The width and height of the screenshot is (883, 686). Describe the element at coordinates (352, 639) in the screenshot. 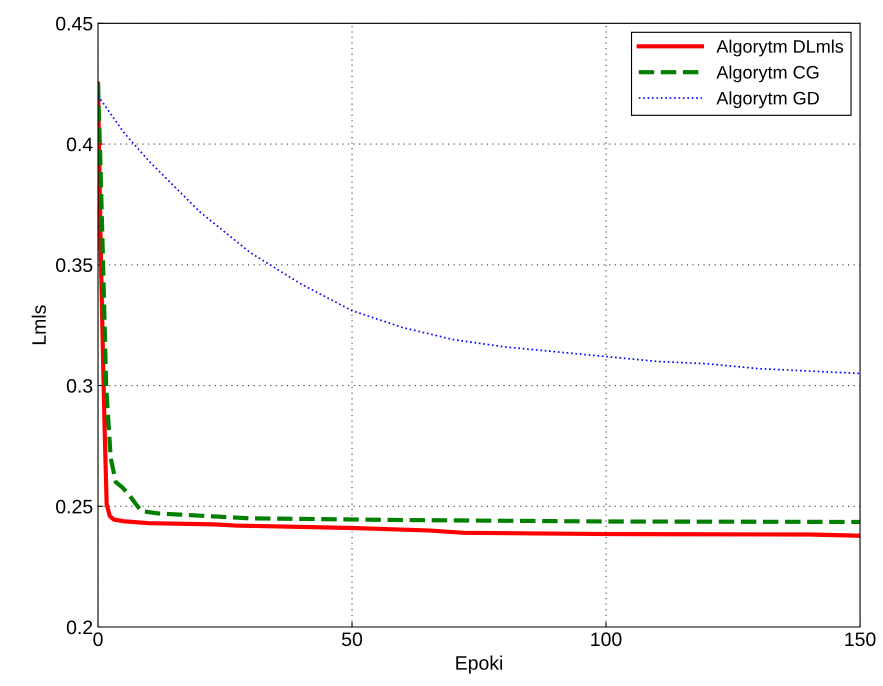

I see `x-tick-label: 50` at that location.